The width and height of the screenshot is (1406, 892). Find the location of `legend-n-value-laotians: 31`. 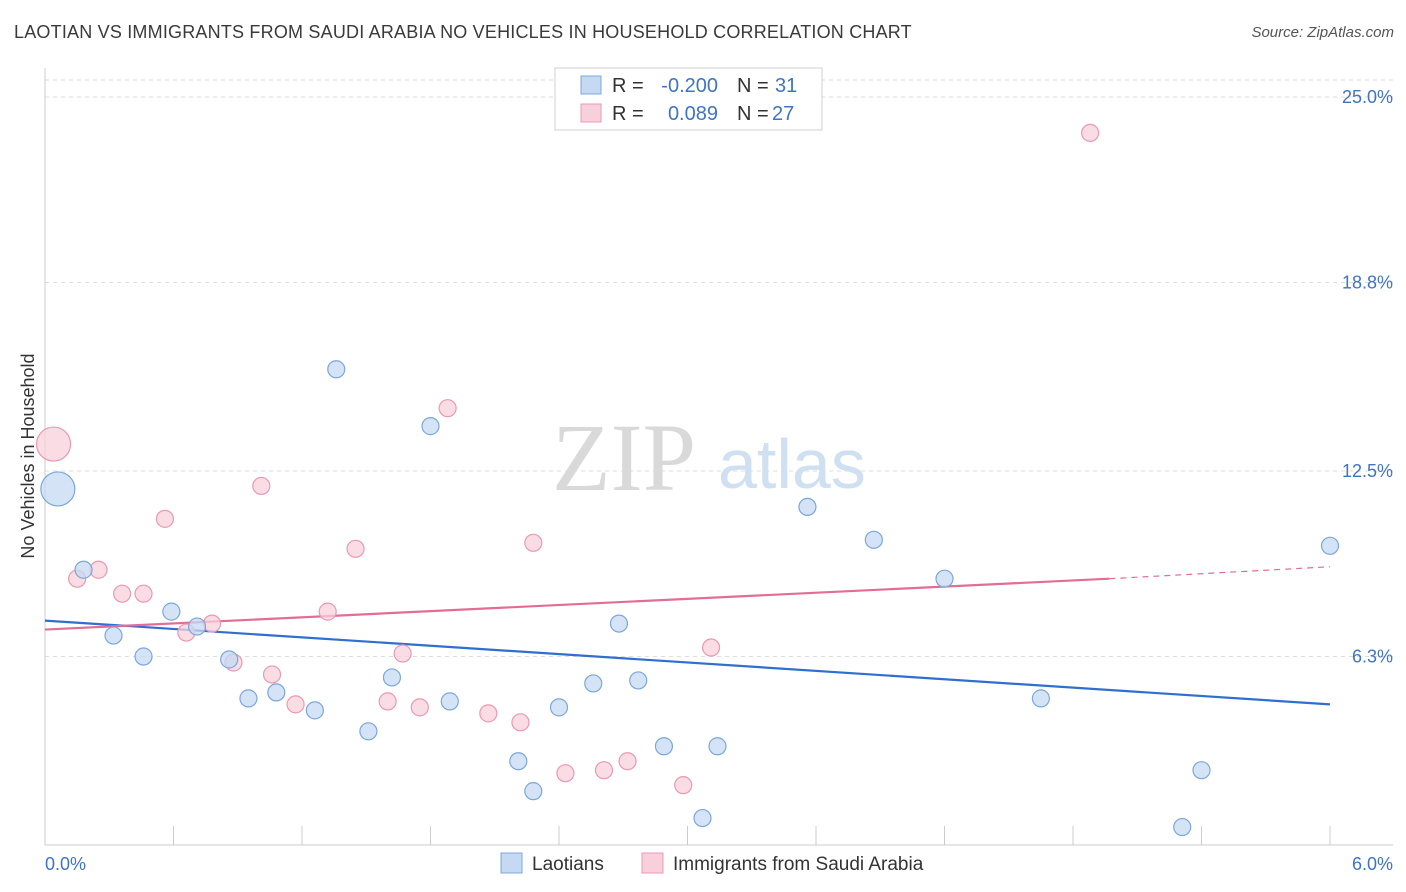

legend-n-value-laotians: 31 is located at coordinates (786, 86).